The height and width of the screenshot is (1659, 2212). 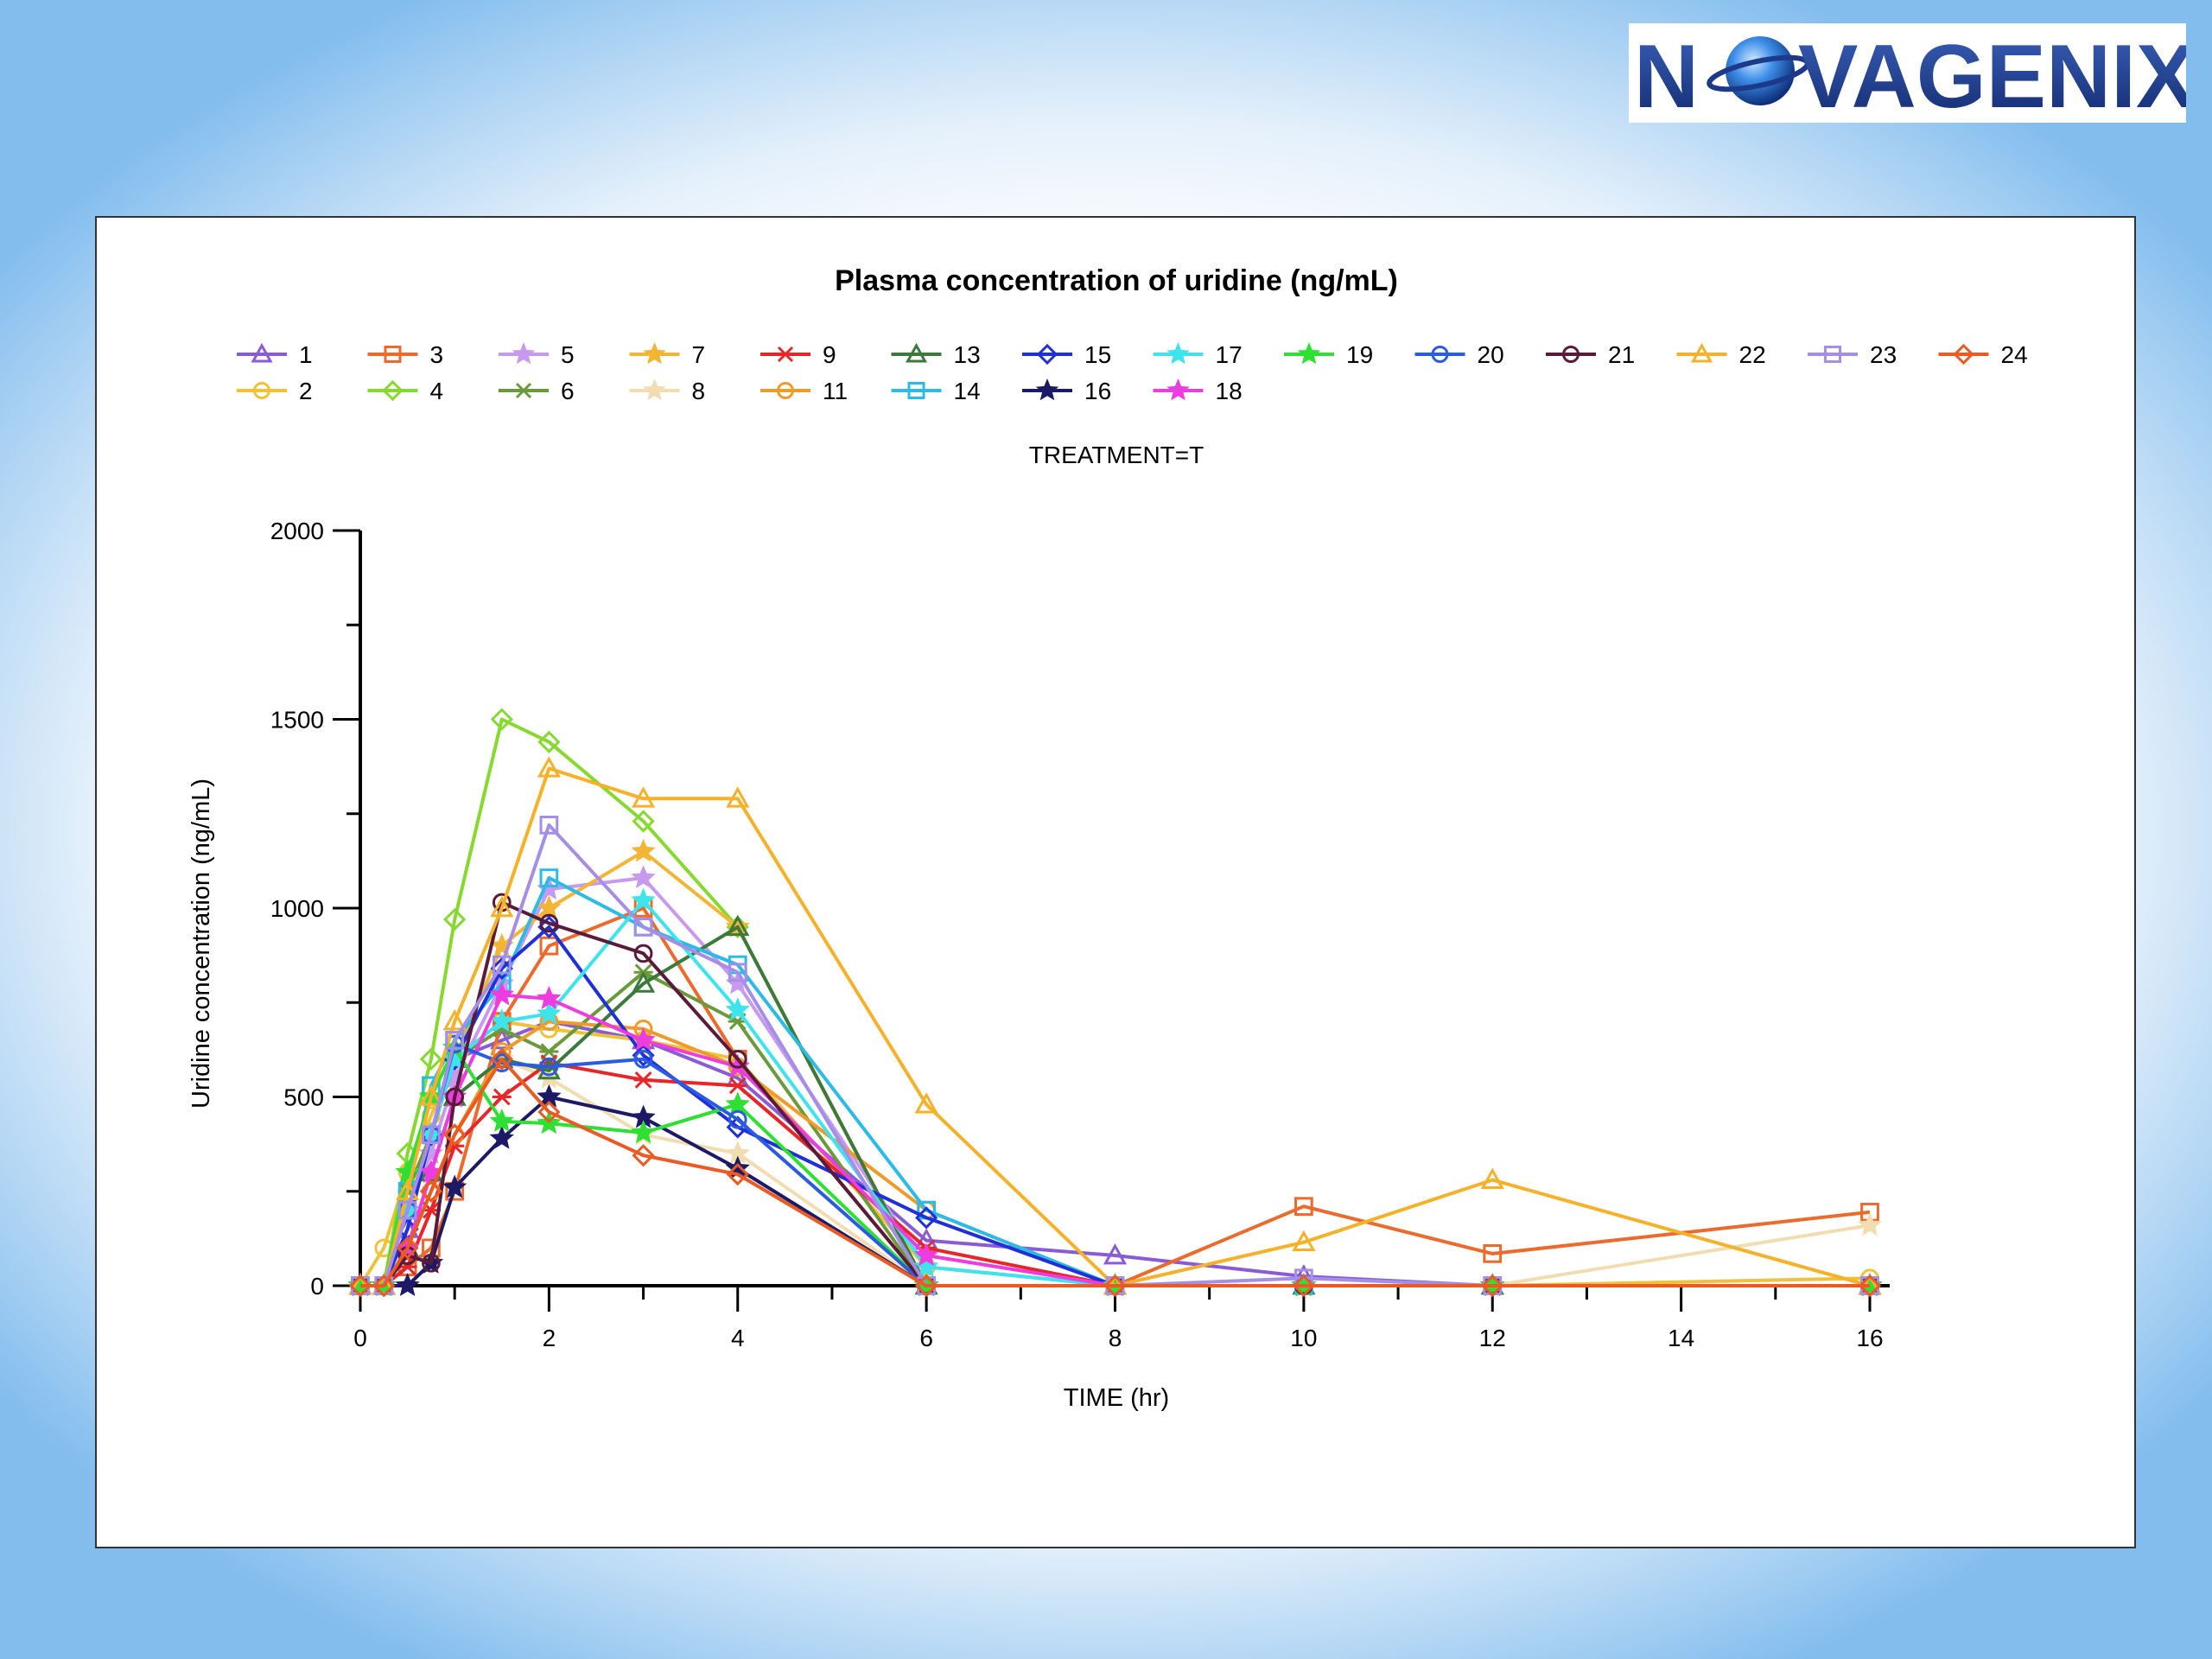 I want to click on legend-label: 17, so click(x=1229, y=354).